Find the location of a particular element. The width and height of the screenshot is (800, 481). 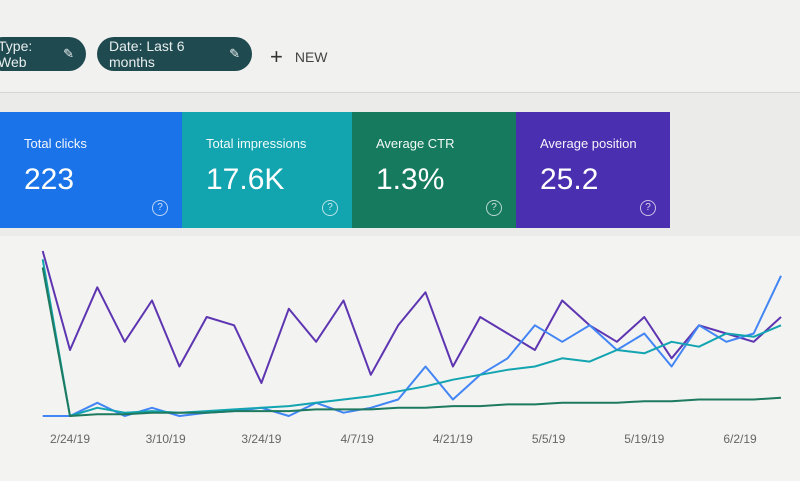

metric-card-average-ctr: Average CTR 1.3% ? is located at coordinates (434, 170).